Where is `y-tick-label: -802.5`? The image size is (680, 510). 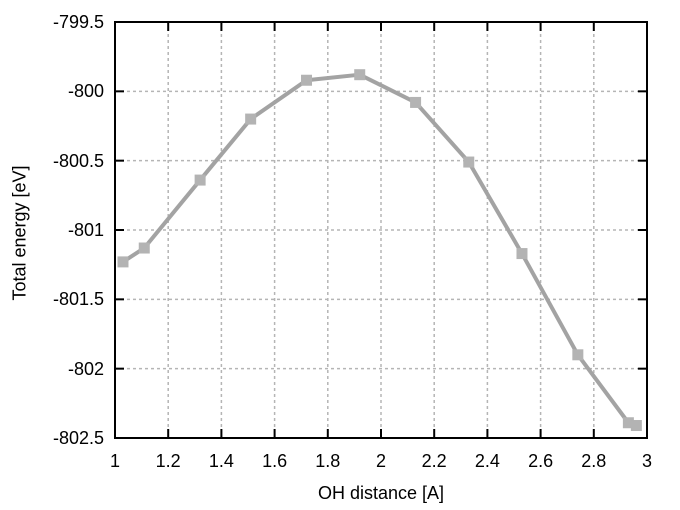 y-tick-label: -802.5 is located at coordinates (78, 438).